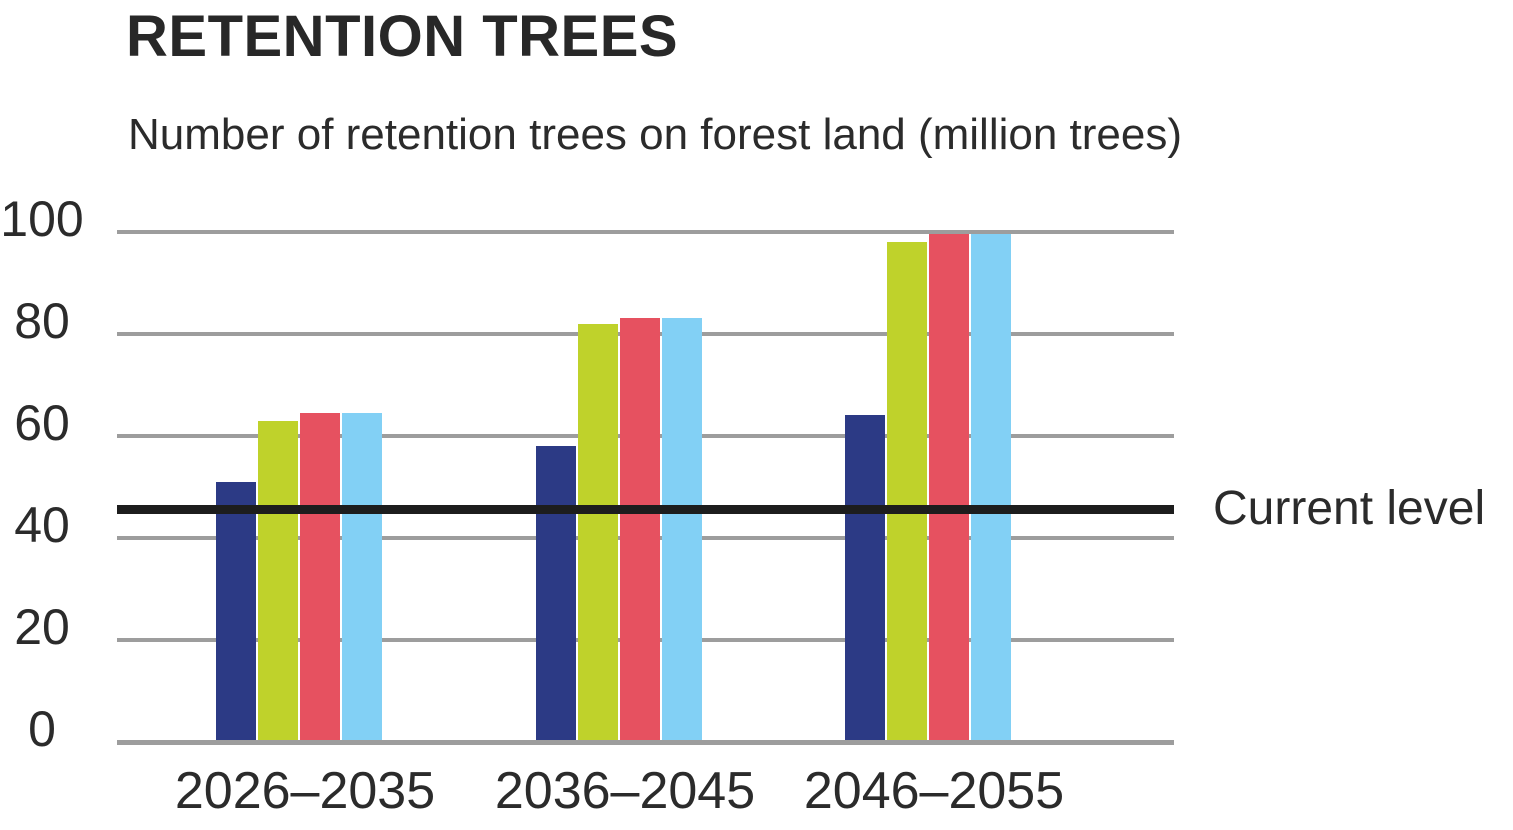  I want to click on y-tick-label-0: 0, so click(42, 729).